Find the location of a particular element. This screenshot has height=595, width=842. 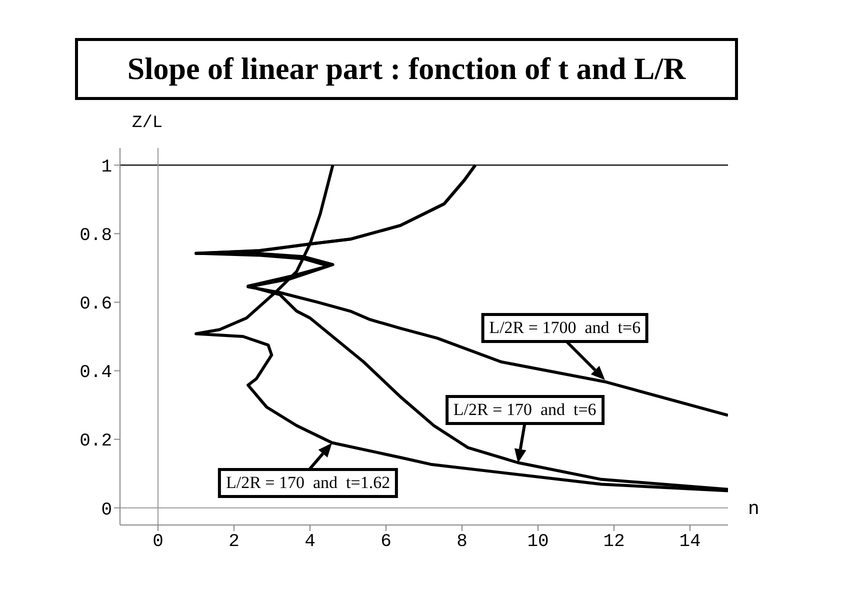

x-tick-label: 8 is located at coordinates (462, 542).